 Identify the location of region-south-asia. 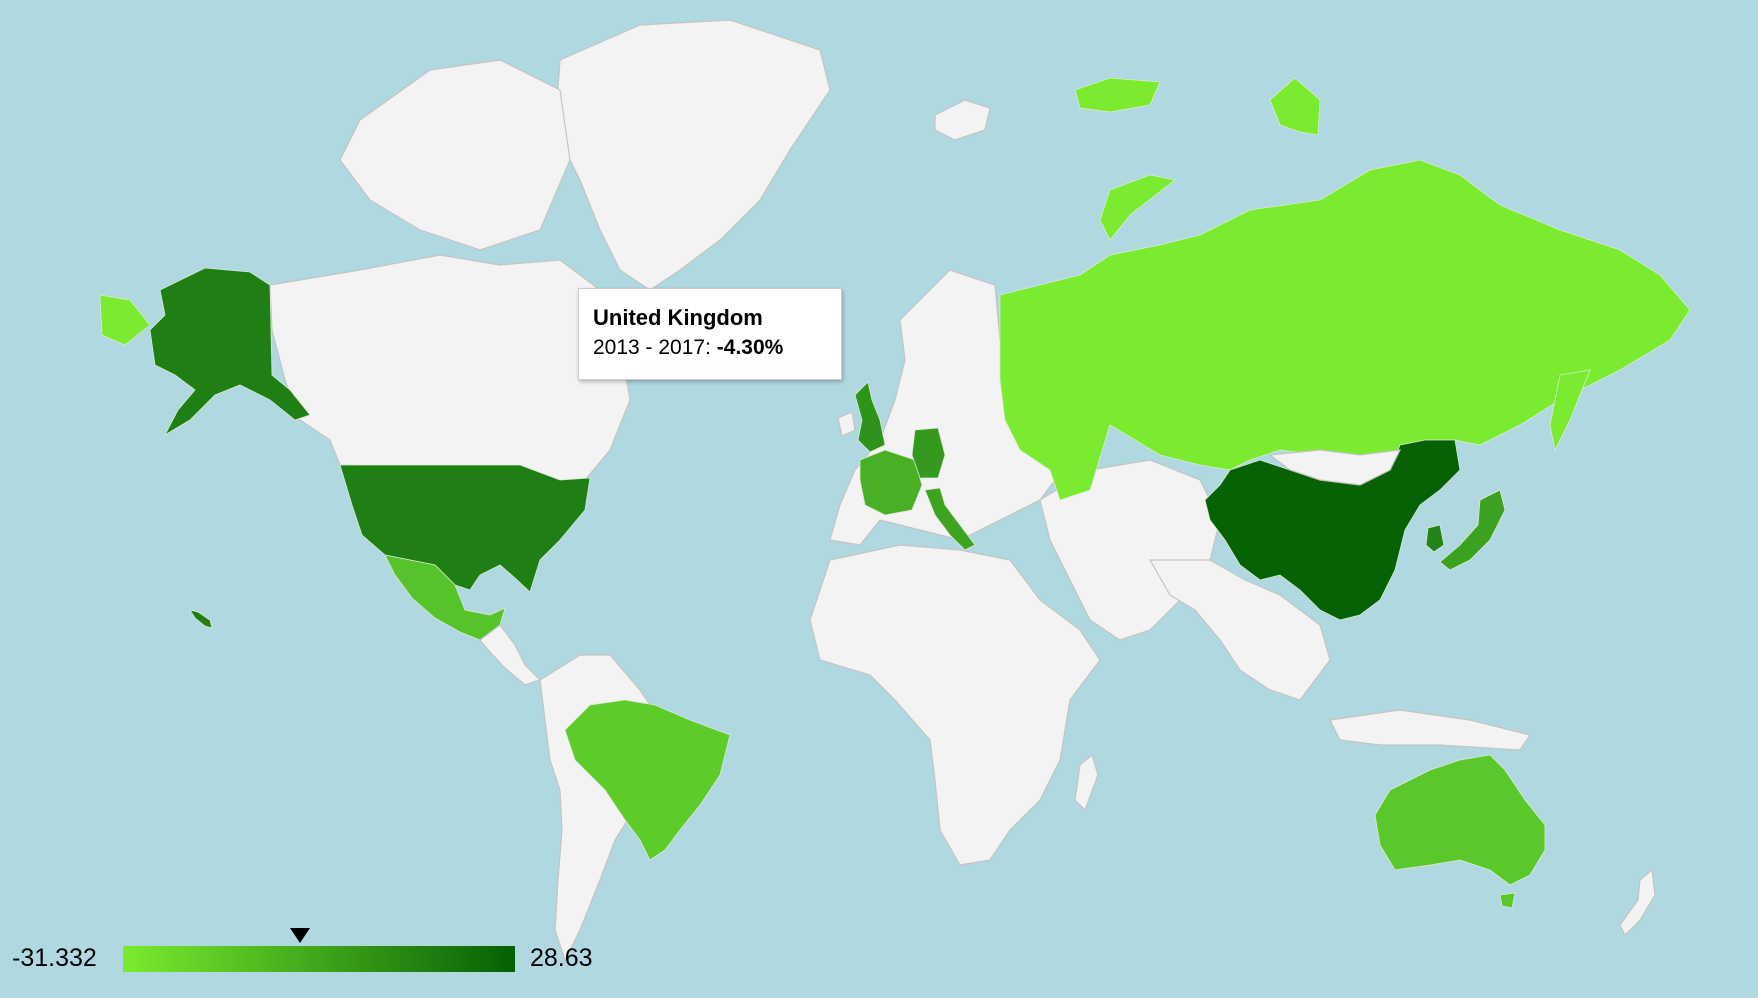
(1239, 630).